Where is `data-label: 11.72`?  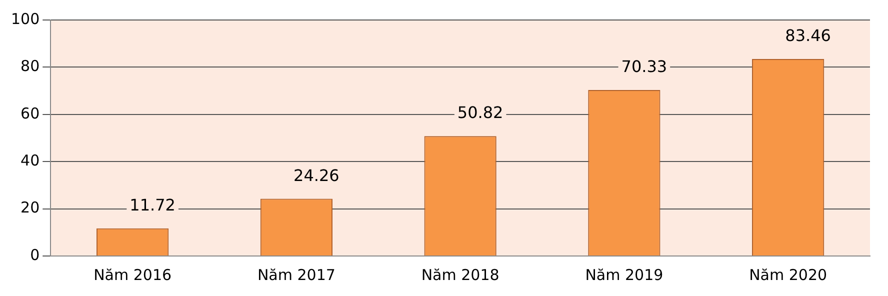 data-label: 11.72 is located at coordinates (153, 204).